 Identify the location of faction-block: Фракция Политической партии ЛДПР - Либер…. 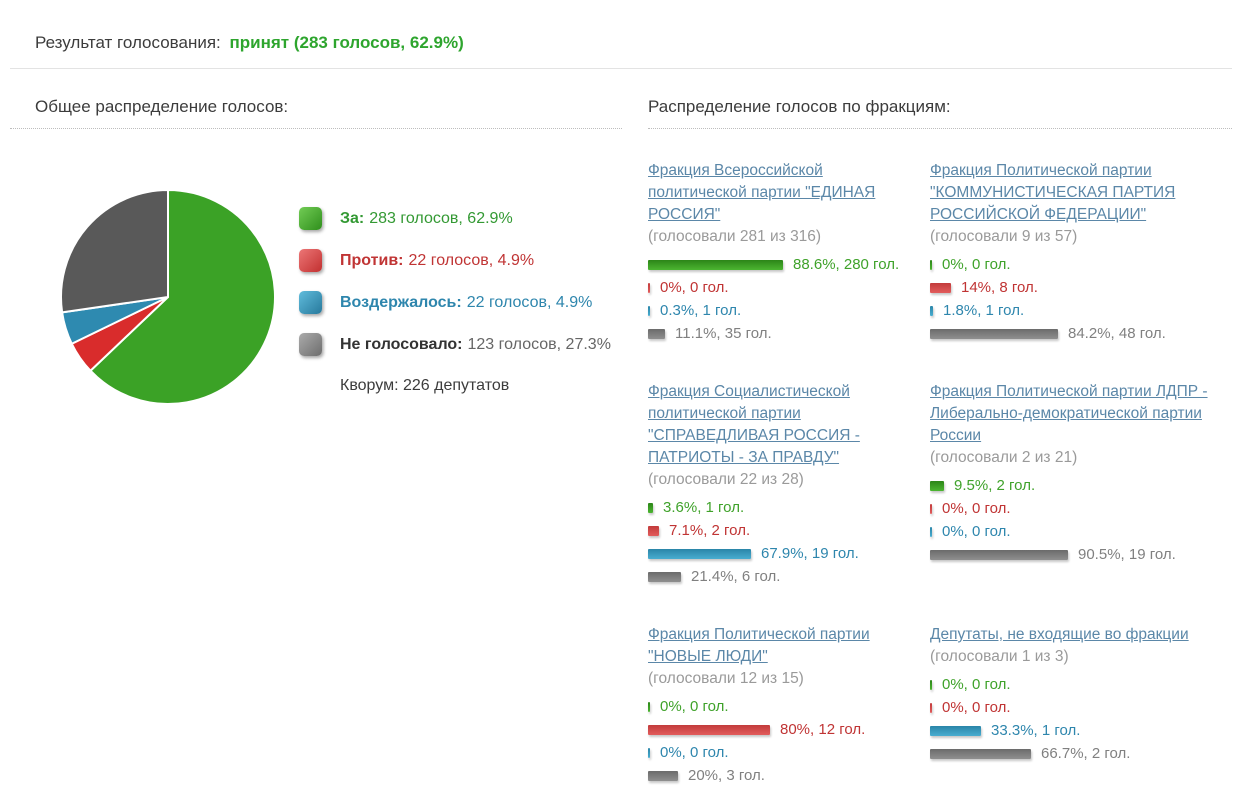
(1081, 473).